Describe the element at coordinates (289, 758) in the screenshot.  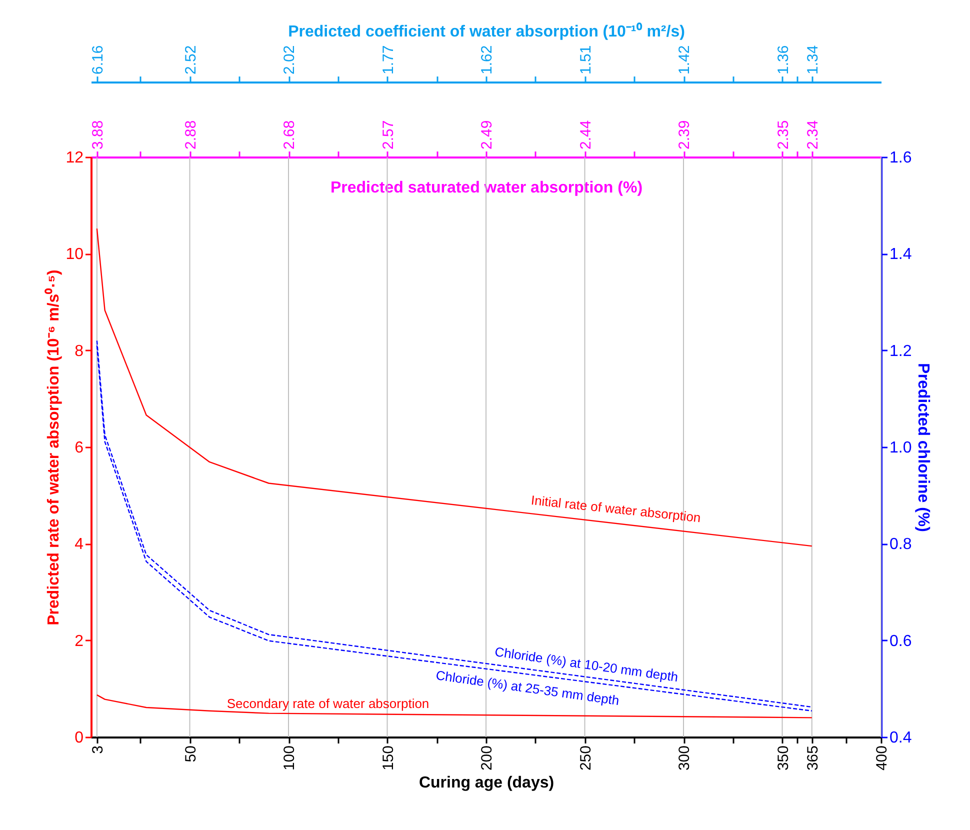
I see `x-tick-label: 100` at that location.